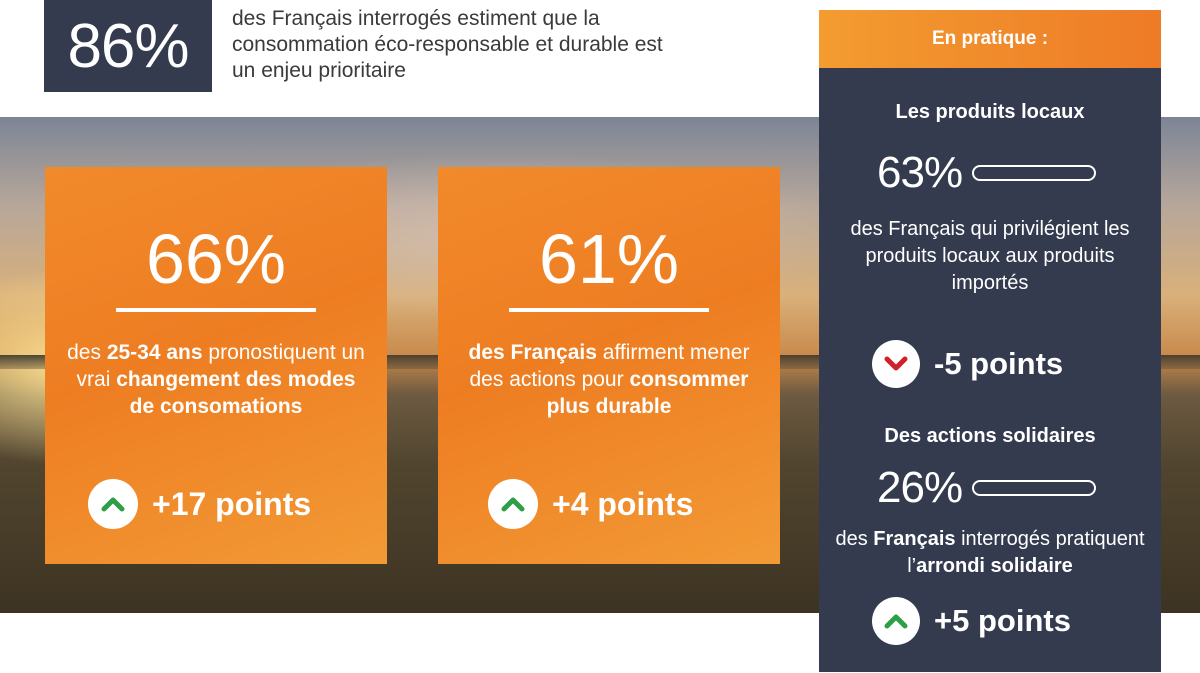 This screenshot has width=1200, height=673. Describe the element at coordinates (990, 436) in the screenshot. I see `section-title-solidarity: Des actions solidaires` at that location.